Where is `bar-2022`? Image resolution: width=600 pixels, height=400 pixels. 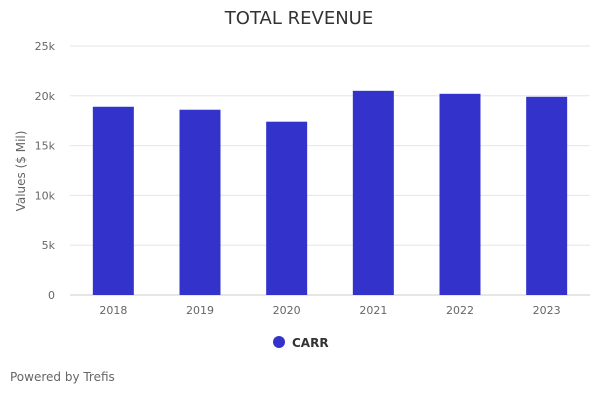
bar-2022 is located at coordinates (460, 194).